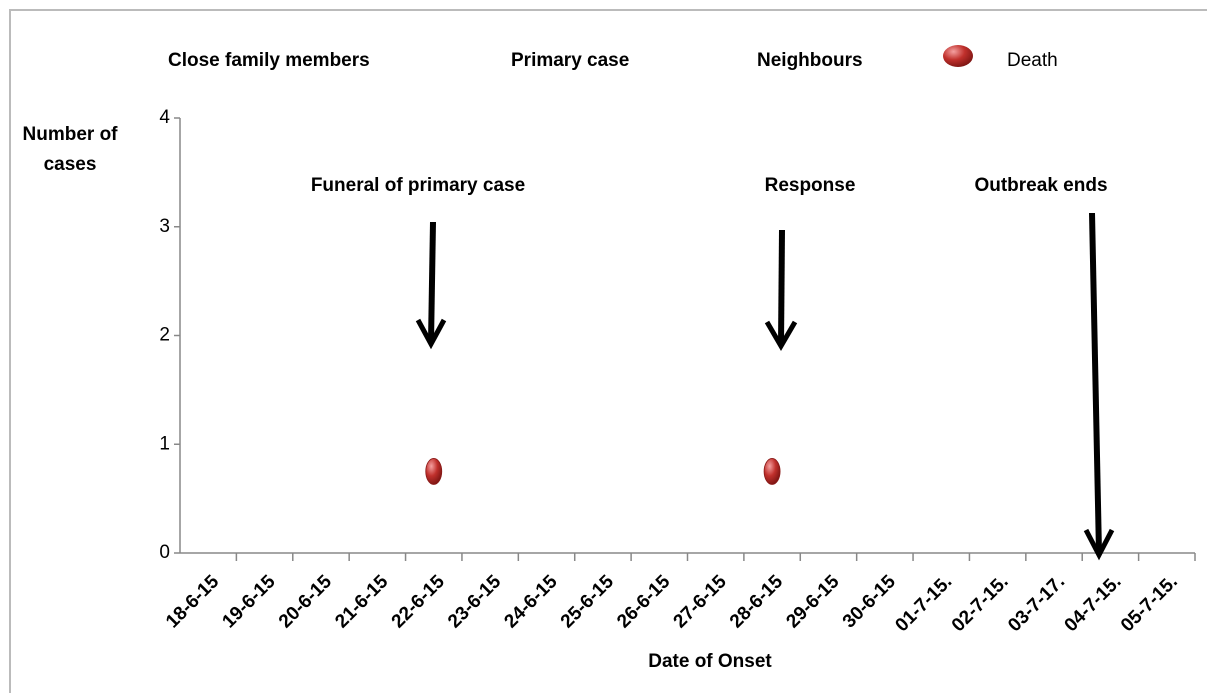 This screenshot has width=1207, height=693. I want to click on y-tick-label: 2, so click(164, 335).